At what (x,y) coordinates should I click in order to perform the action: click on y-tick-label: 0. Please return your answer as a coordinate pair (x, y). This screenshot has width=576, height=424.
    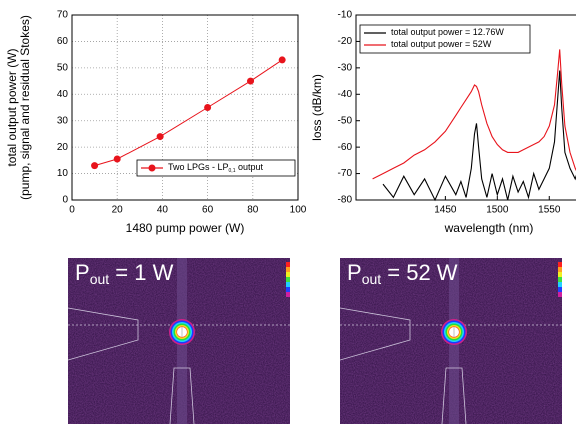
    Looking at the image, I should click on (65, 200).